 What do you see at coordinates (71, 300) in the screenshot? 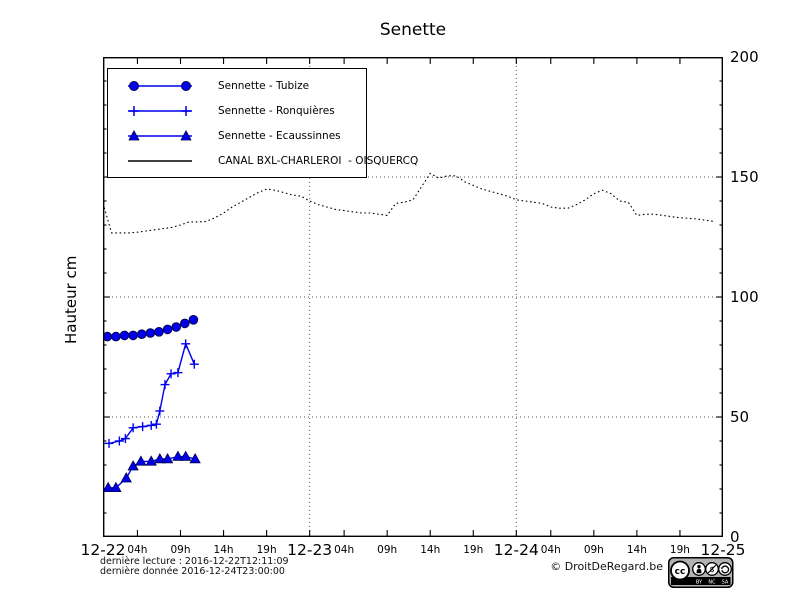
I see `y-axis-label: Hauteur cm` at bounding box center [71, 300].